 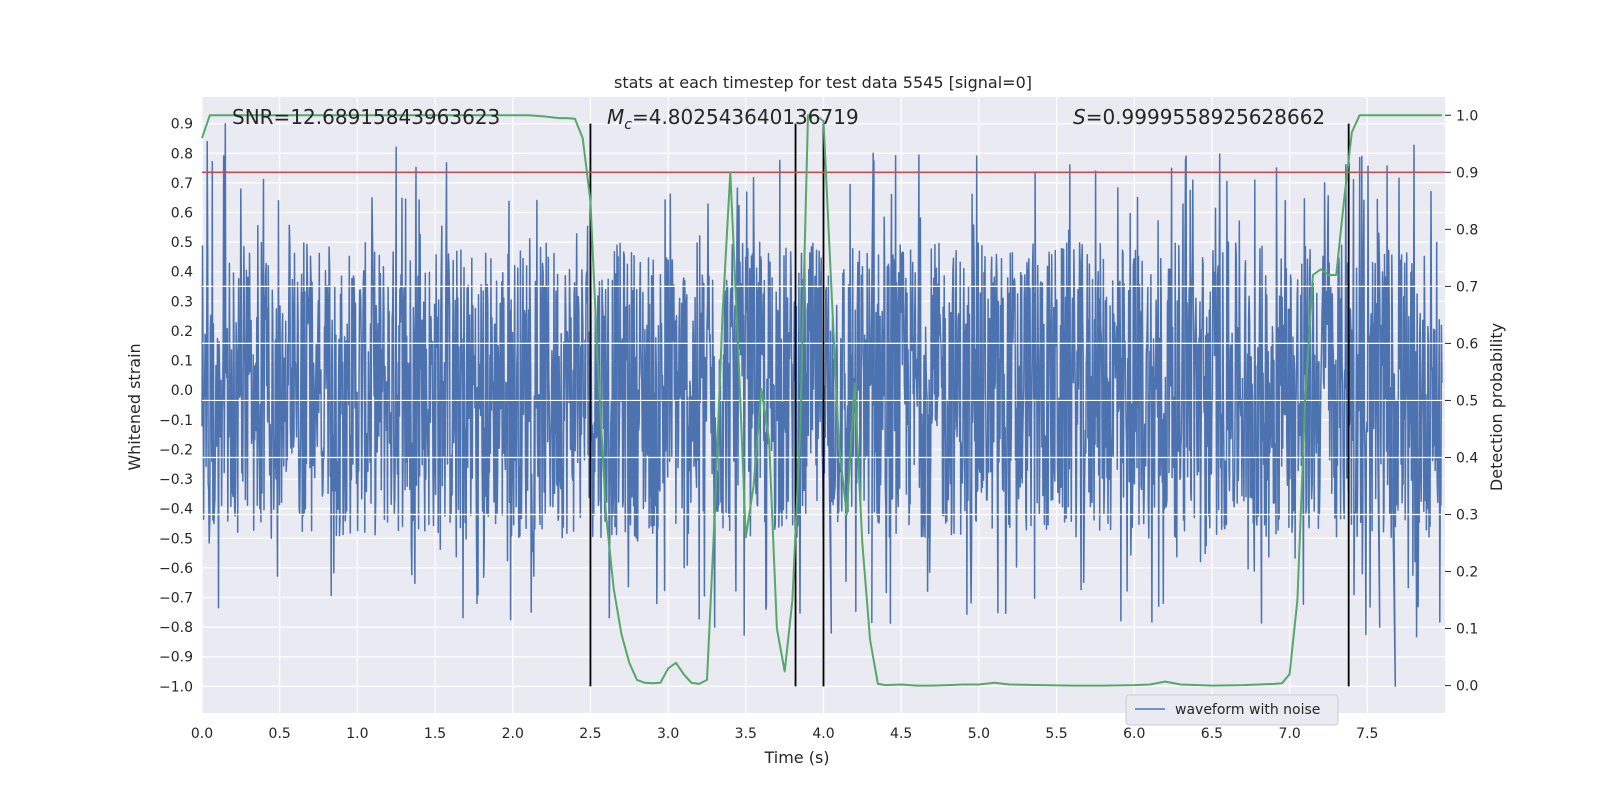 I want to click on x-tick-label: 1.0, so click(x=357, y=734).